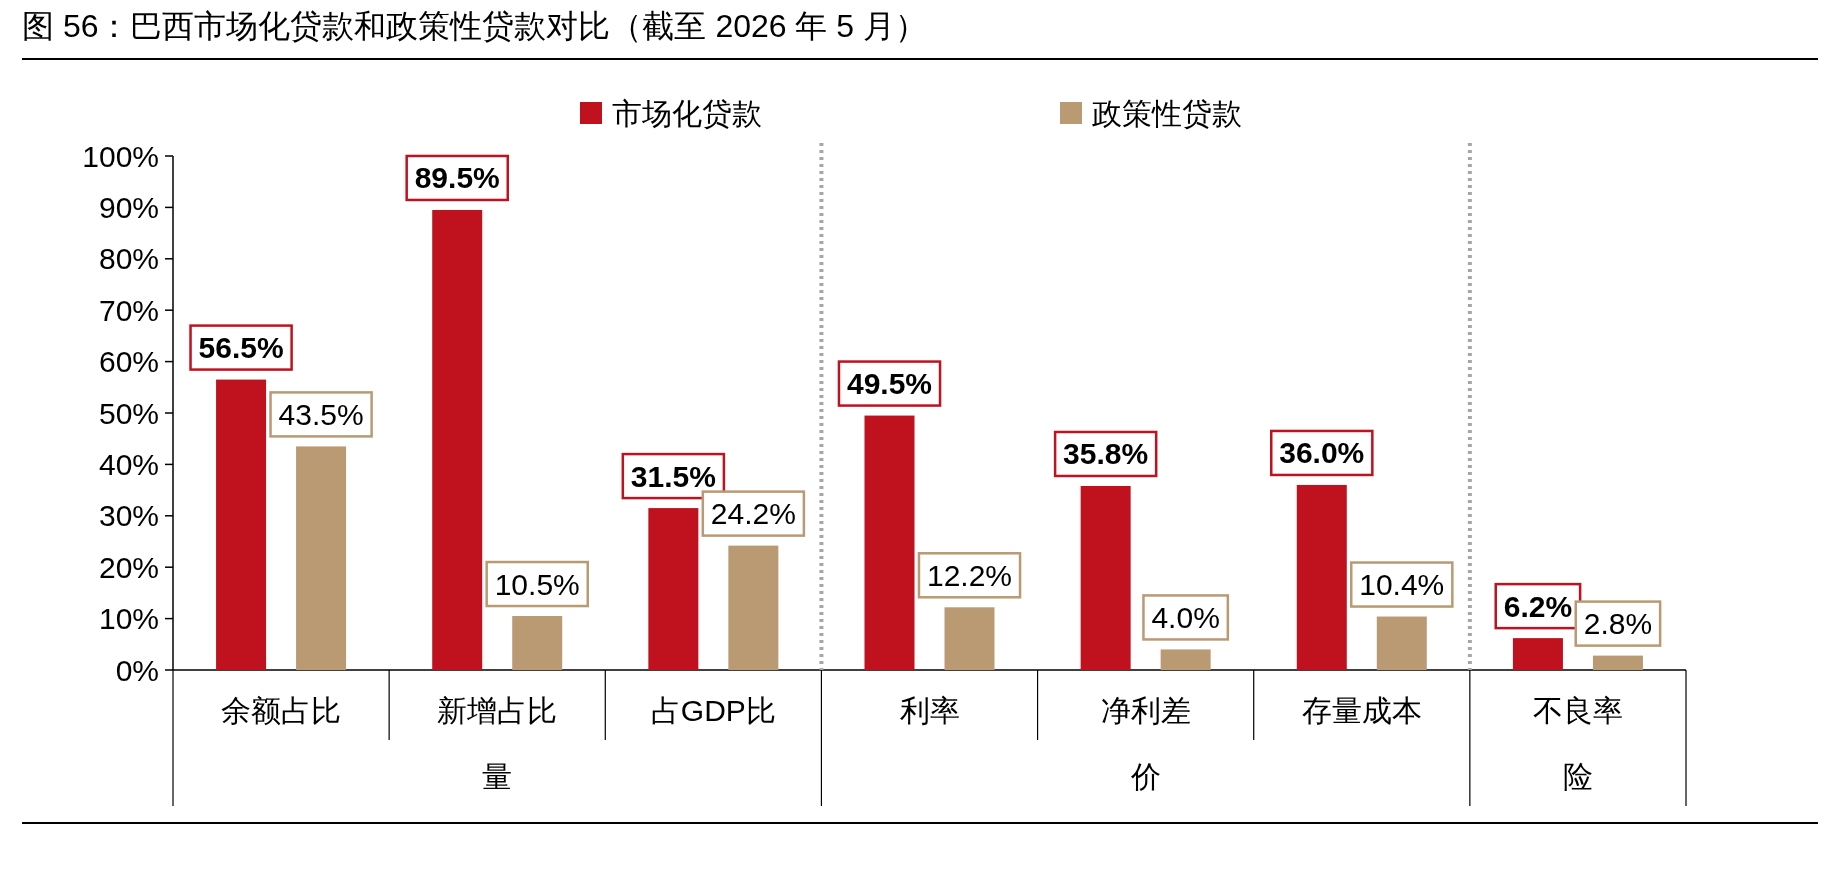 Image resolution: width=1836 pixels, height=890 pixels. I want to click on data-label: 10.5%, so click(537, 584).